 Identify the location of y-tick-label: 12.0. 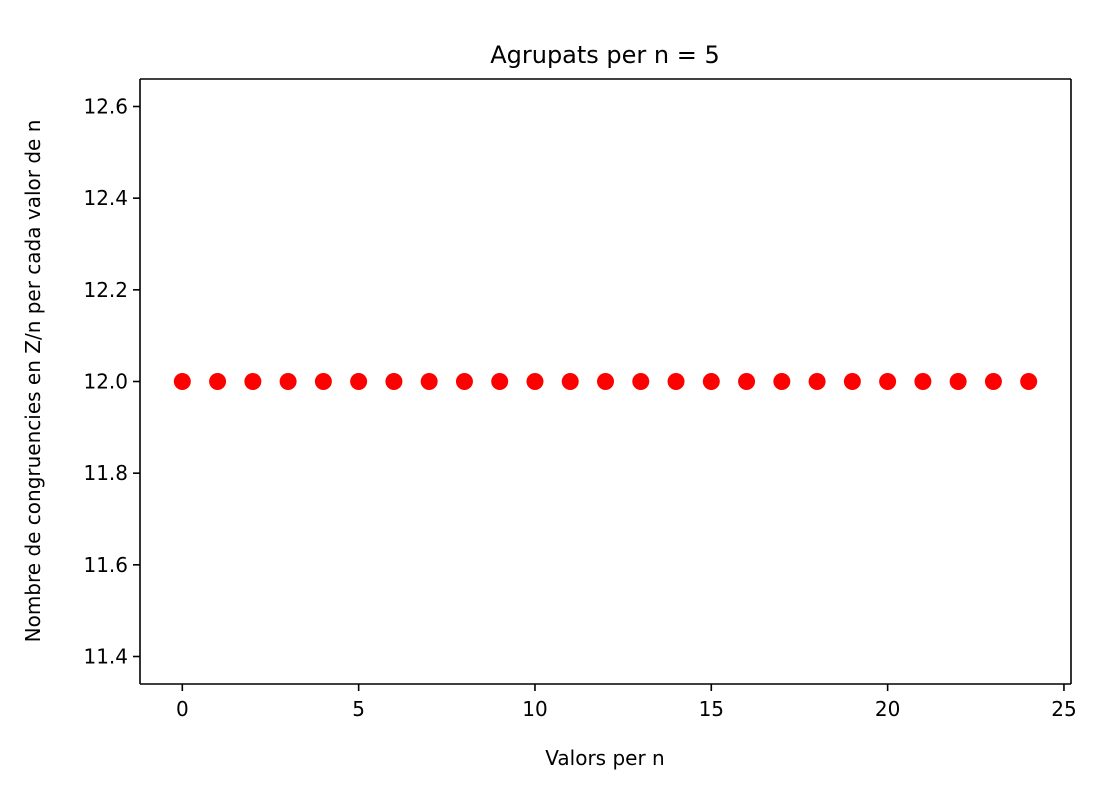
(105, 382).